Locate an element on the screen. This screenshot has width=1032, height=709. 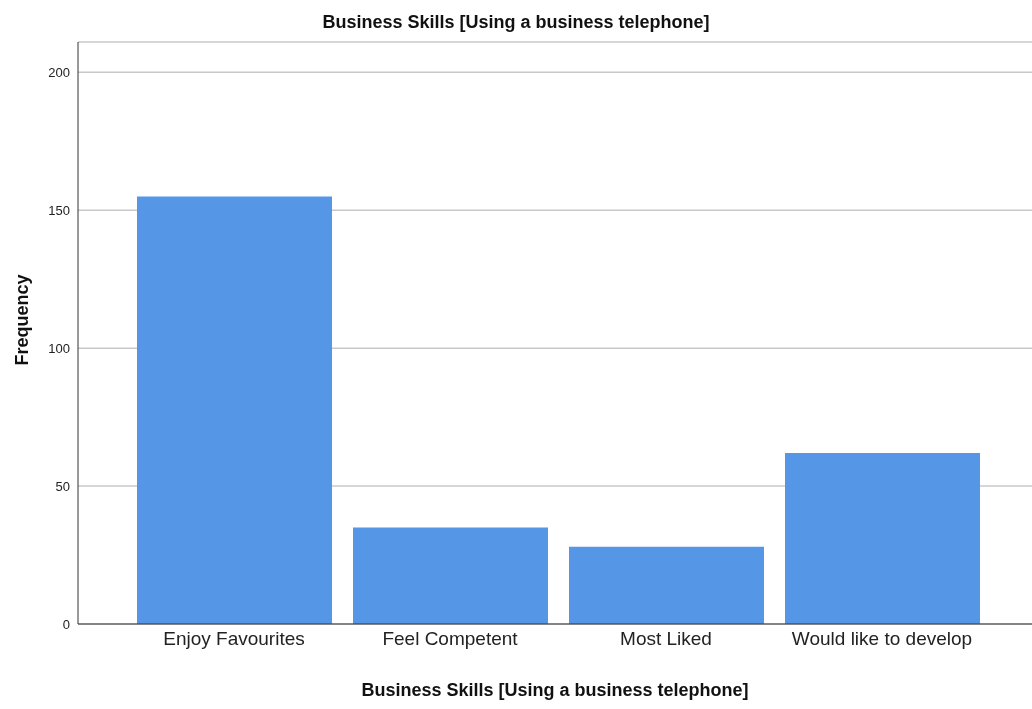
x-tick-label: Feel Competent is located at coordinates (450, 639).